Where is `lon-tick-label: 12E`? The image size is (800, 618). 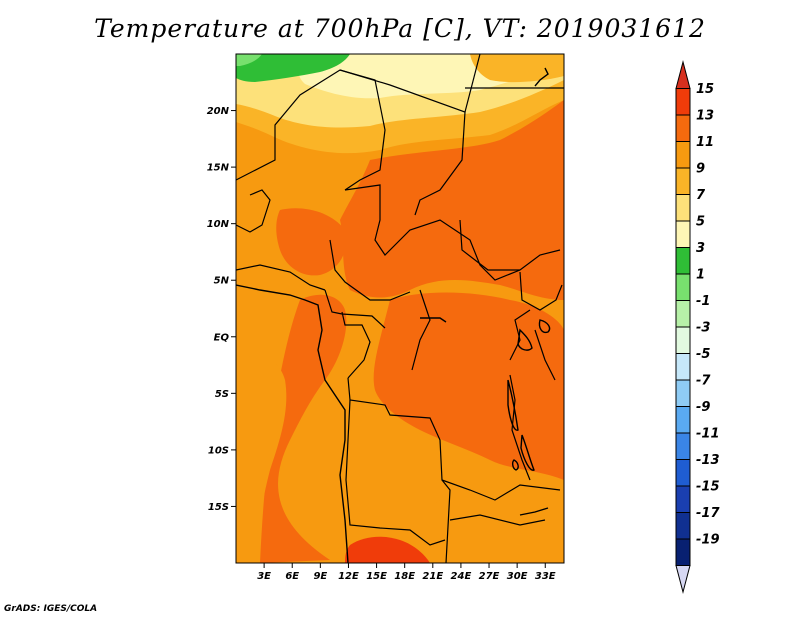
lon-tick-label: 12E is located at coordinates (348, 576).